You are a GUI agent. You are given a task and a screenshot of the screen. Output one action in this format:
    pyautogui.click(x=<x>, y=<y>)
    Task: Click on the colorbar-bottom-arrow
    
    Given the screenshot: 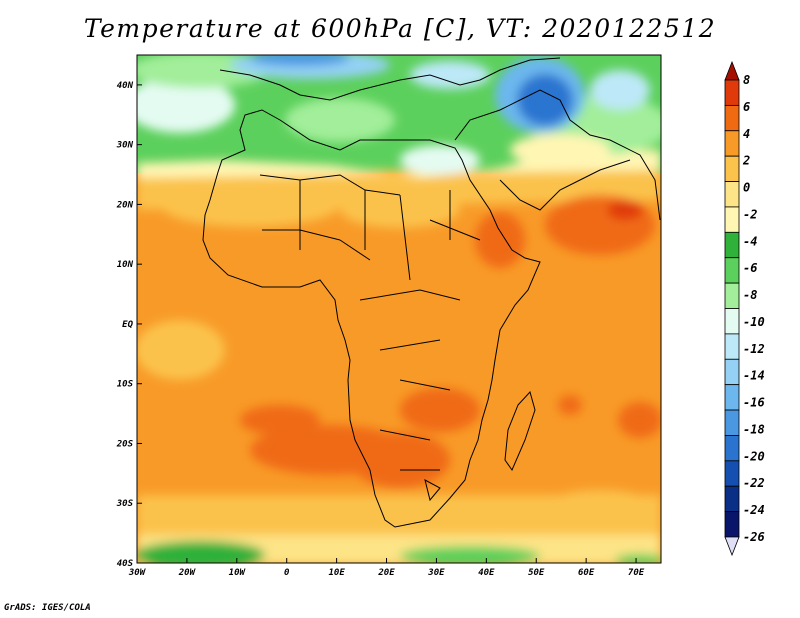 What is the action you would take?
    pyautogui.click(x=732, y=546)
    